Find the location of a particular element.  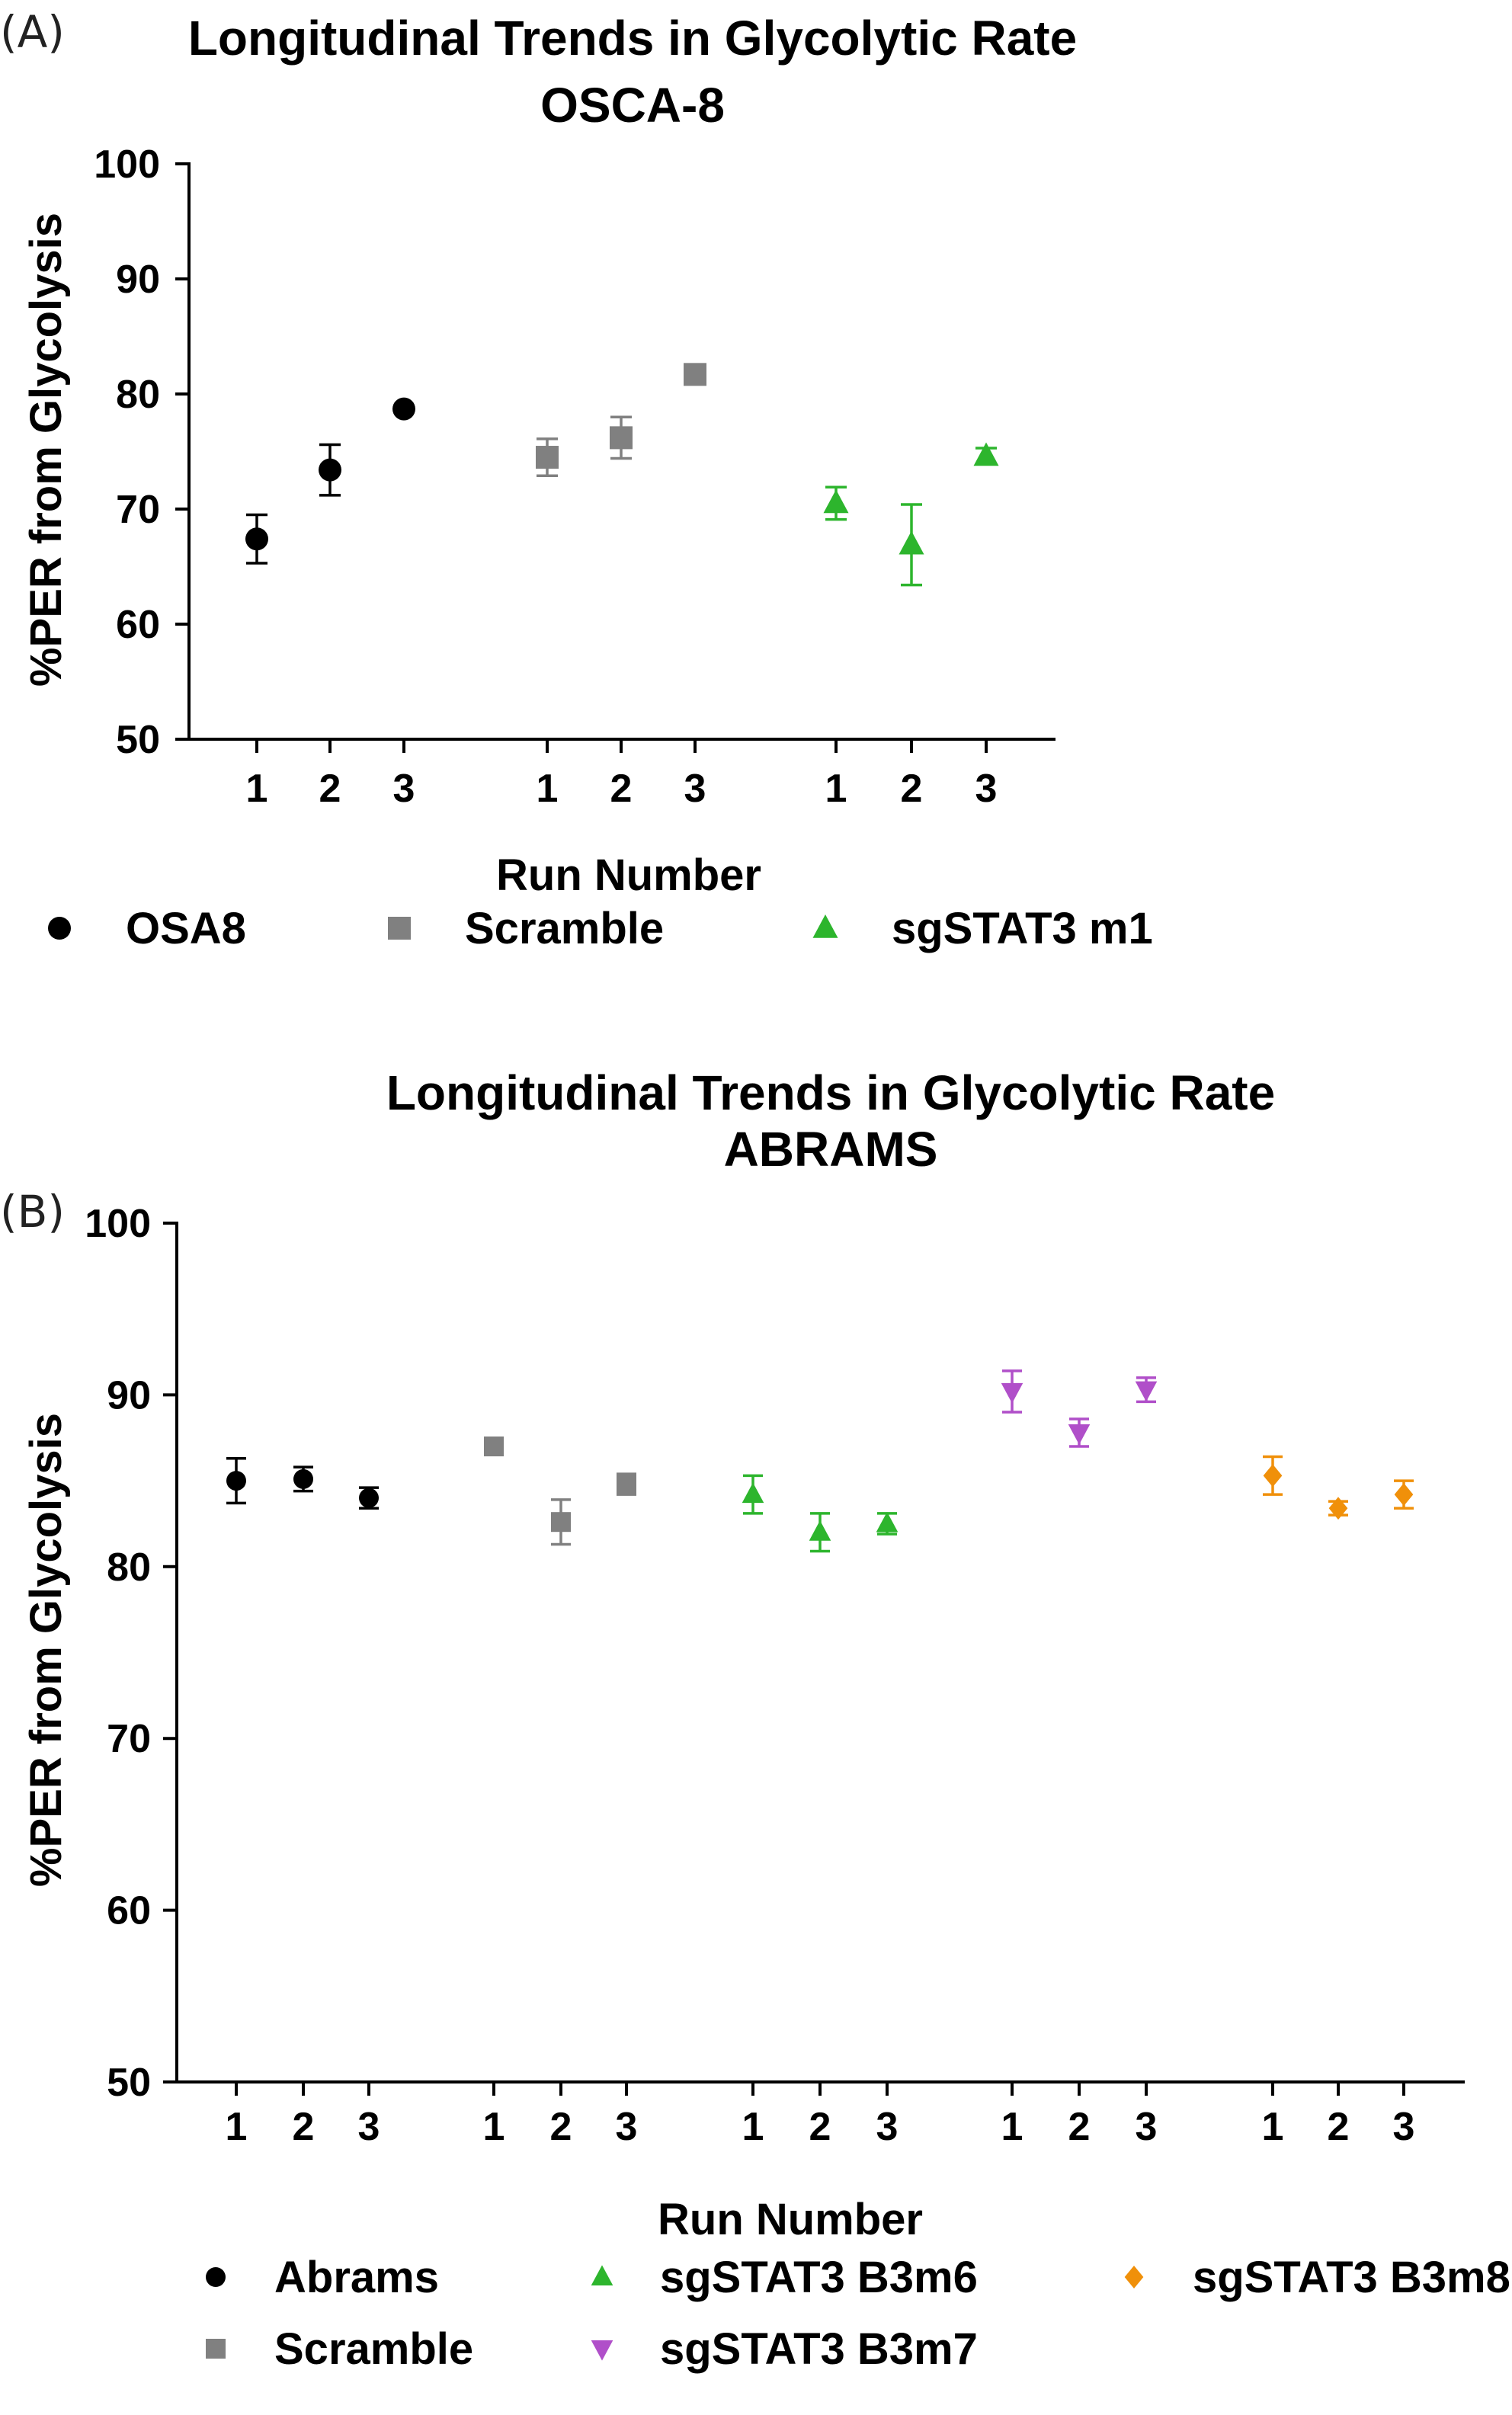

panel-a-legend-entry: OSA8 is located at coordinates (147, 928).